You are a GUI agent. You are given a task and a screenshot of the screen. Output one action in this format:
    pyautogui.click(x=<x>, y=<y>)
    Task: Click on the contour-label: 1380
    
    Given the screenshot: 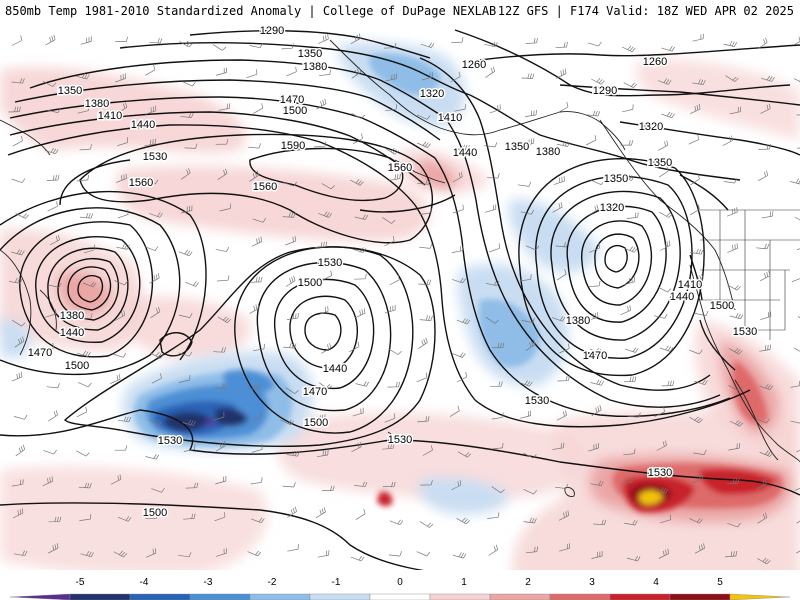 What is the action you would take?
    pyautogui.click(x=578, y=321)
    